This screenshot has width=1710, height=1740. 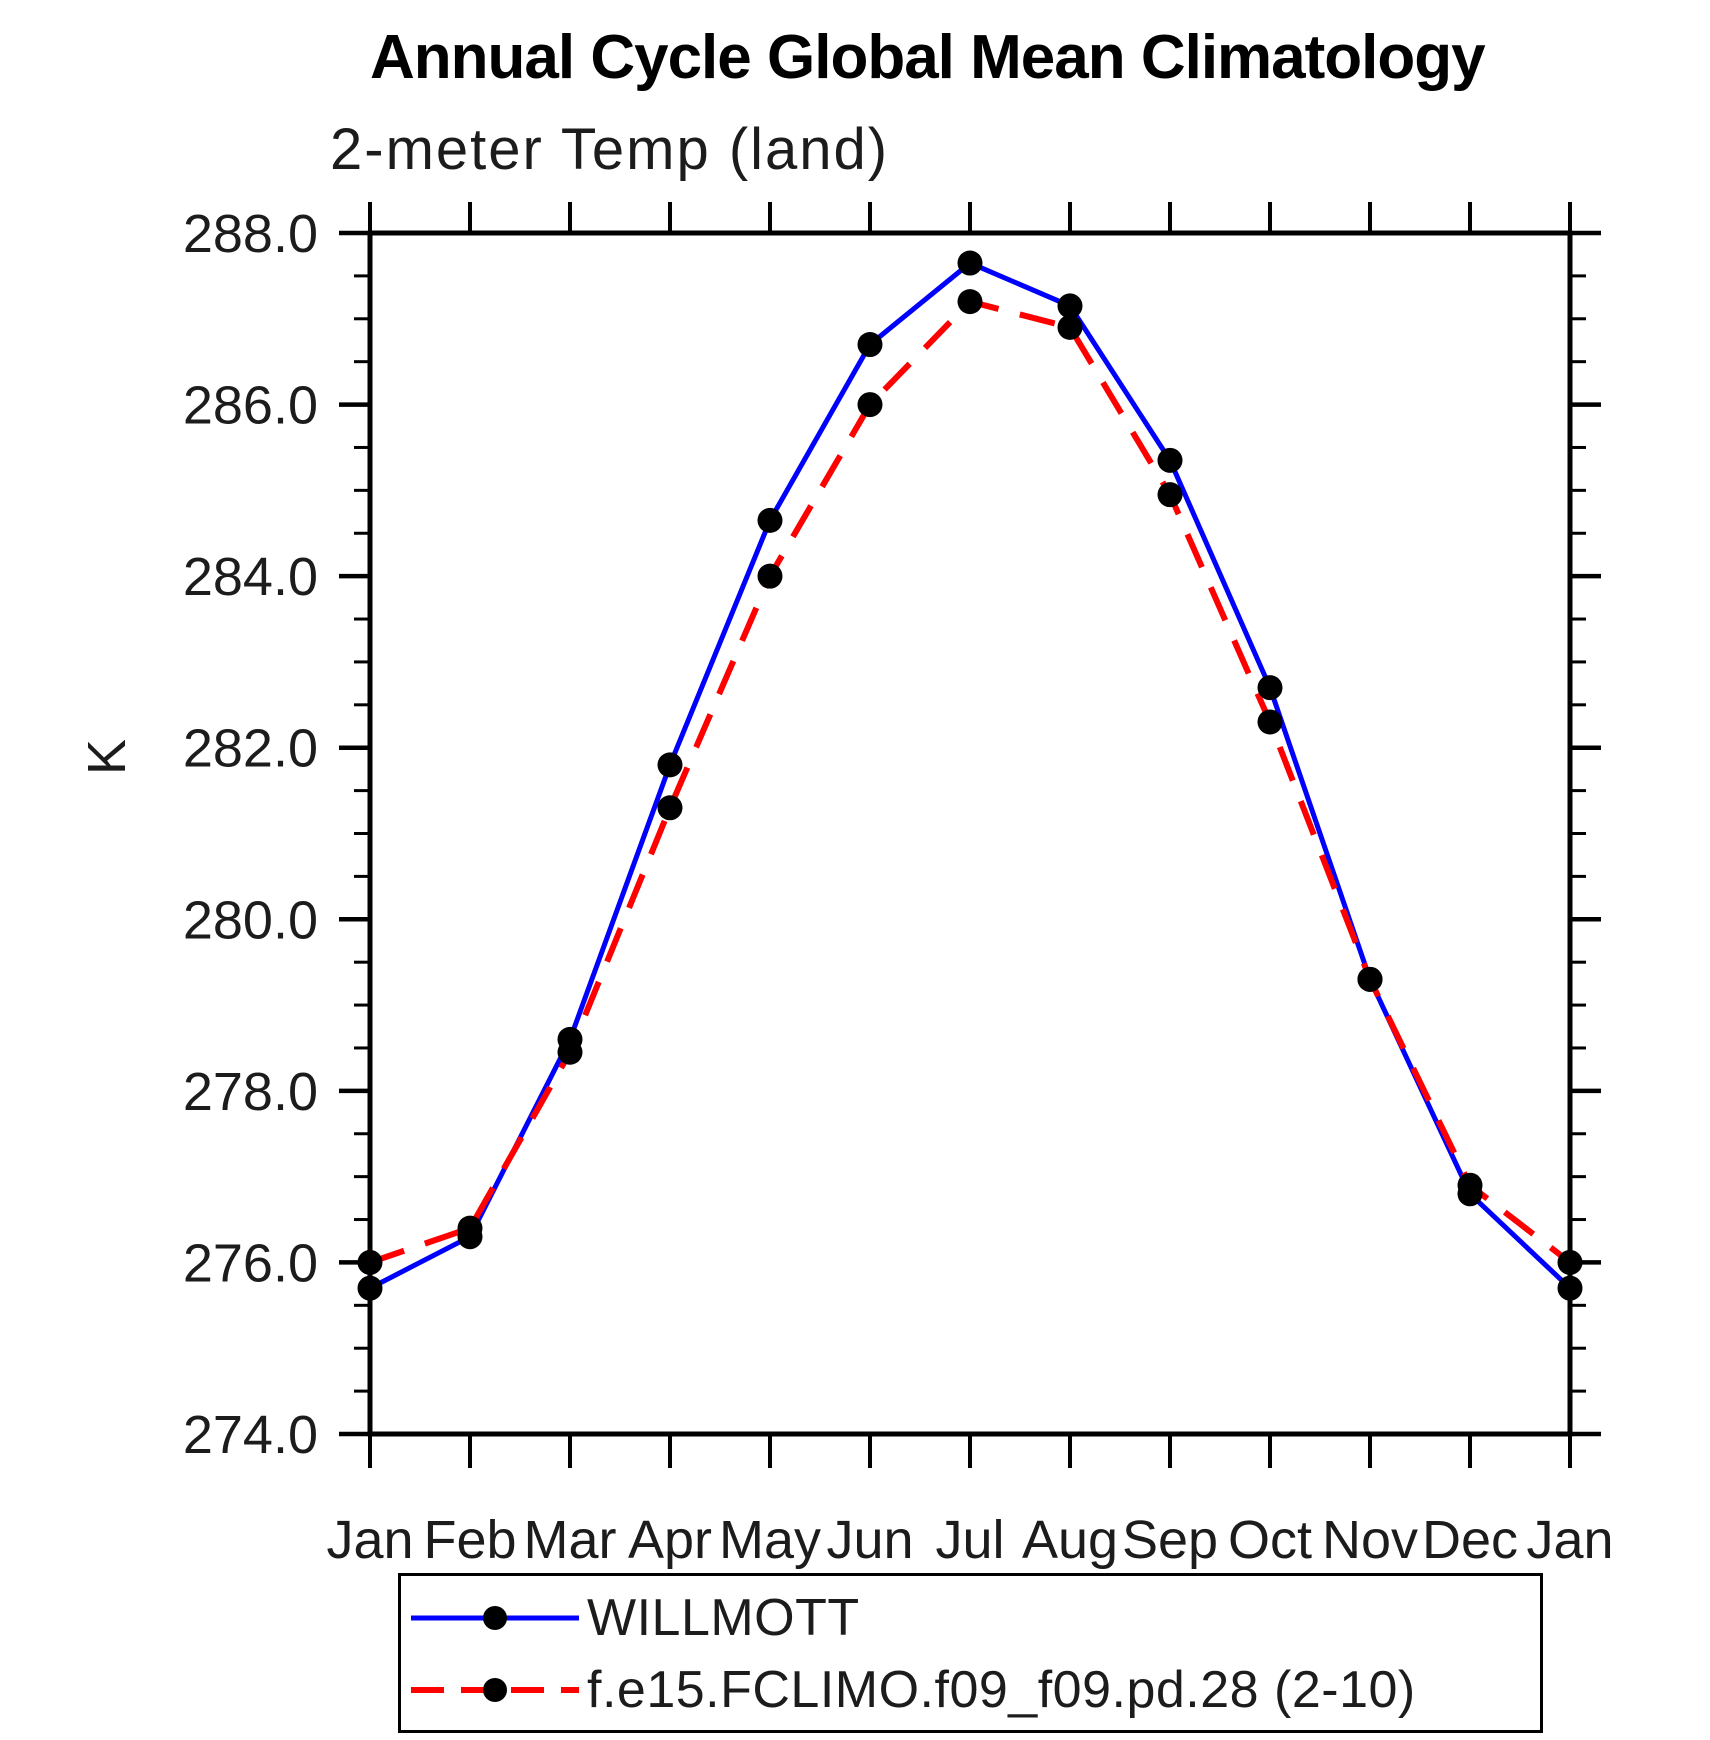 I want to click on y-tick-label: 284.0, so click(x=250, y=577).